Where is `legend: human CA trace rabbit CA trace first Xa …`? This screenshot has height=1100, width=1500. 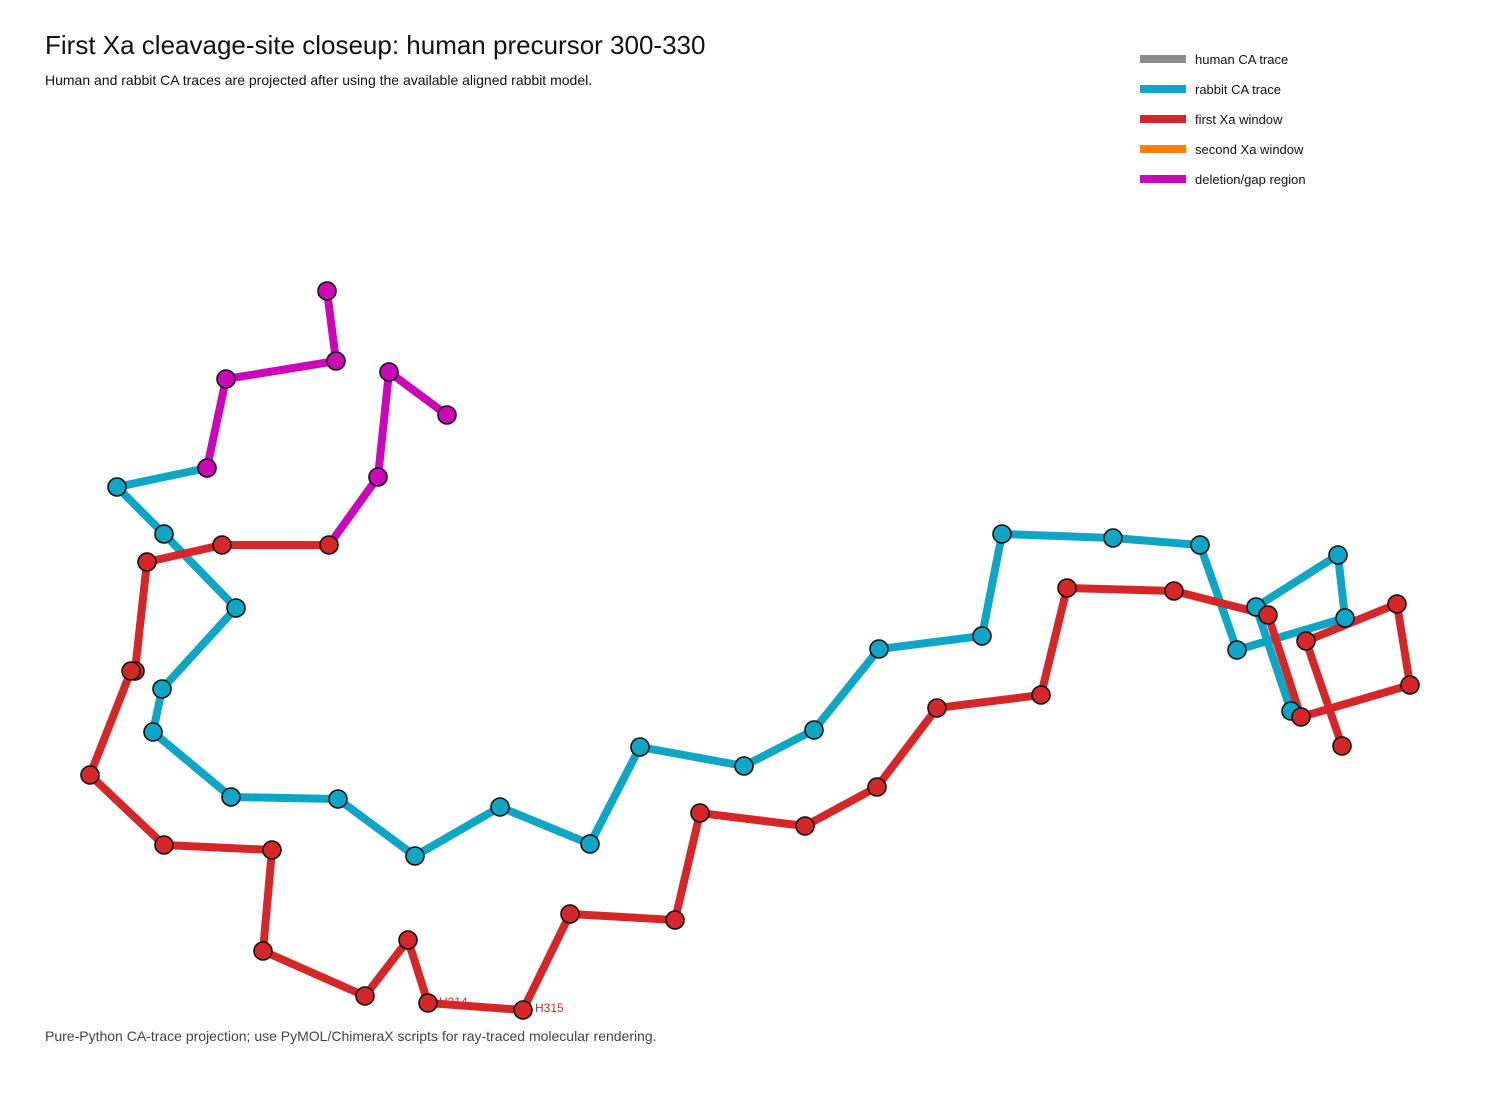 legend: human CA trace rabbit CA trace first Xa … is located at coordinates (1223, 119).